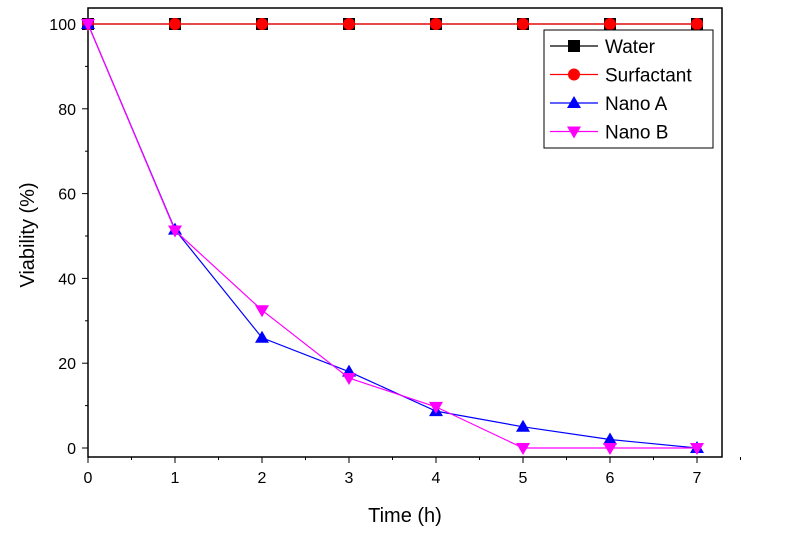  What do you see at coordinates (405, 516) in the screenshot?
I see `x-axis-label: Time (h)` at bounding box center [405, 516].